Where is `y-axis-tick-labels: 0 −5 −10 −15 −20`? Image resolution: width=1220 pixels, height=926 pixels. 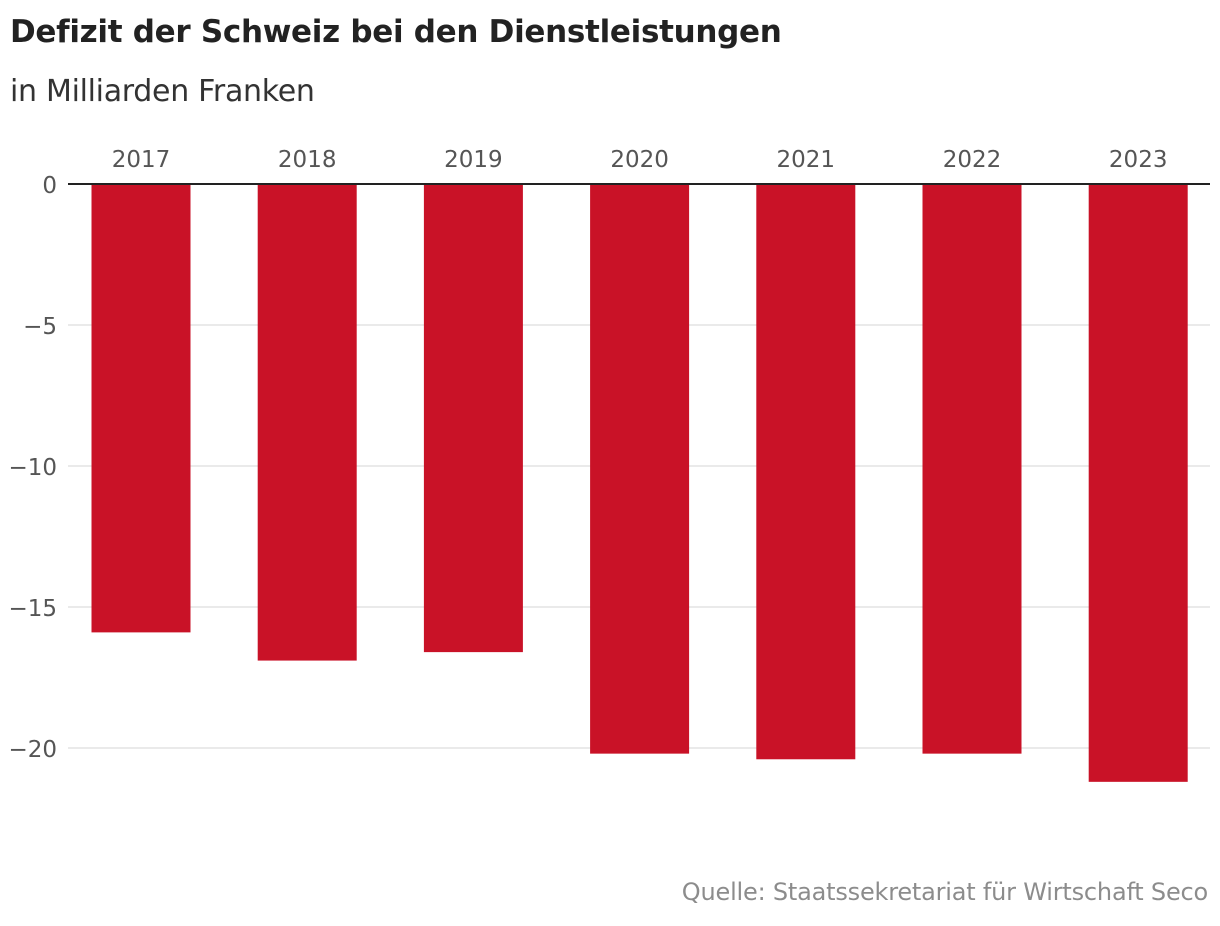
y-axis-tick-labels: 0 −5 −10 −15 −20 is located at coordinates (32, 468).